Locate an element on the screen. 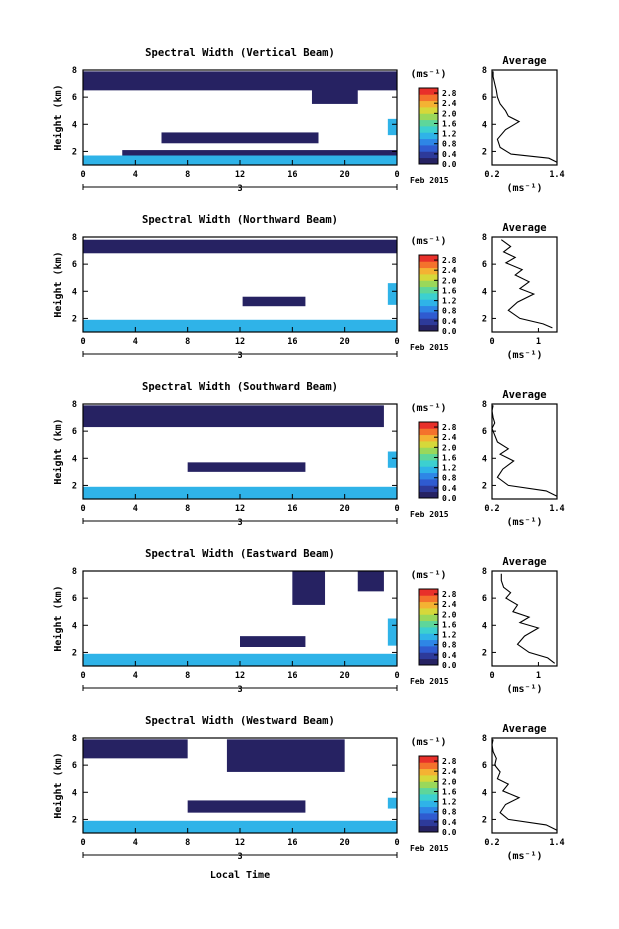  heatmap-frame is located at coordinates (240, 618).